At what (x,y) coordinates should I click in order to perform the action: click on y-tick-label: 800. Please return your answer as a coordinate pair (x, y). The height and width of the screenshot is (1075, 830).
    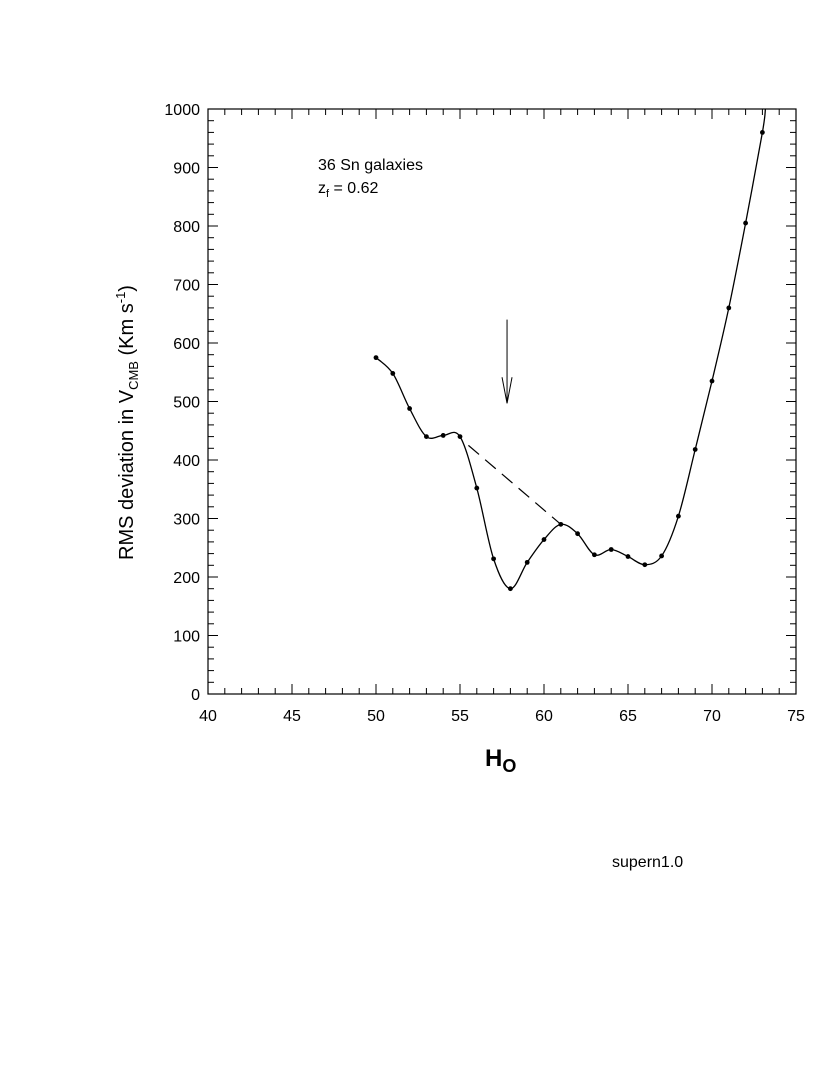
    Looking at the image, I should click on (186, 227).